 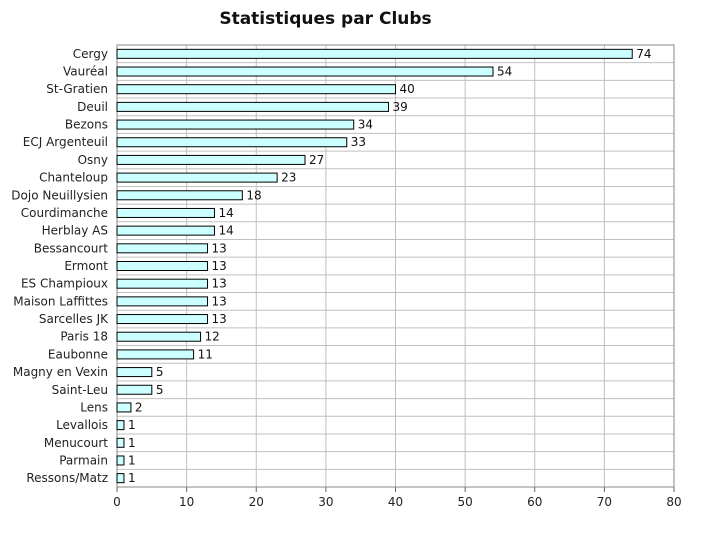 What do you see at coordinates (82, 425) in the screenshot?
I see `category-label: Levallois` at bounding box center [82, 425].